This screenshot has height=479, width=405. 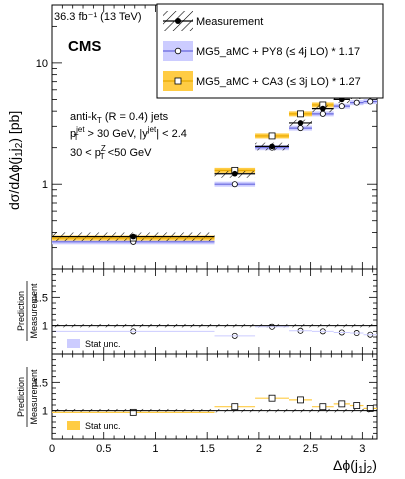 I want to click on experiment-label: CMS, so click(x=84, y=46).